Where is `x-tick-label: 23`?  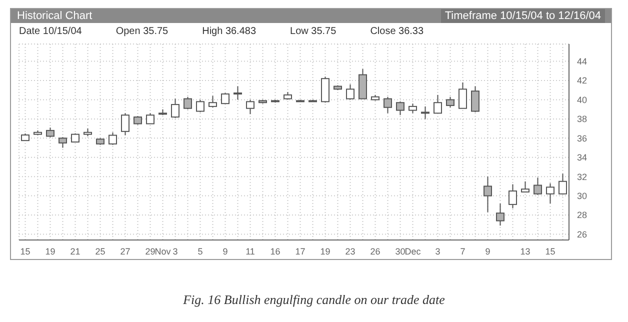
x-tick-label: 23 is located at coordinates (350, 251).